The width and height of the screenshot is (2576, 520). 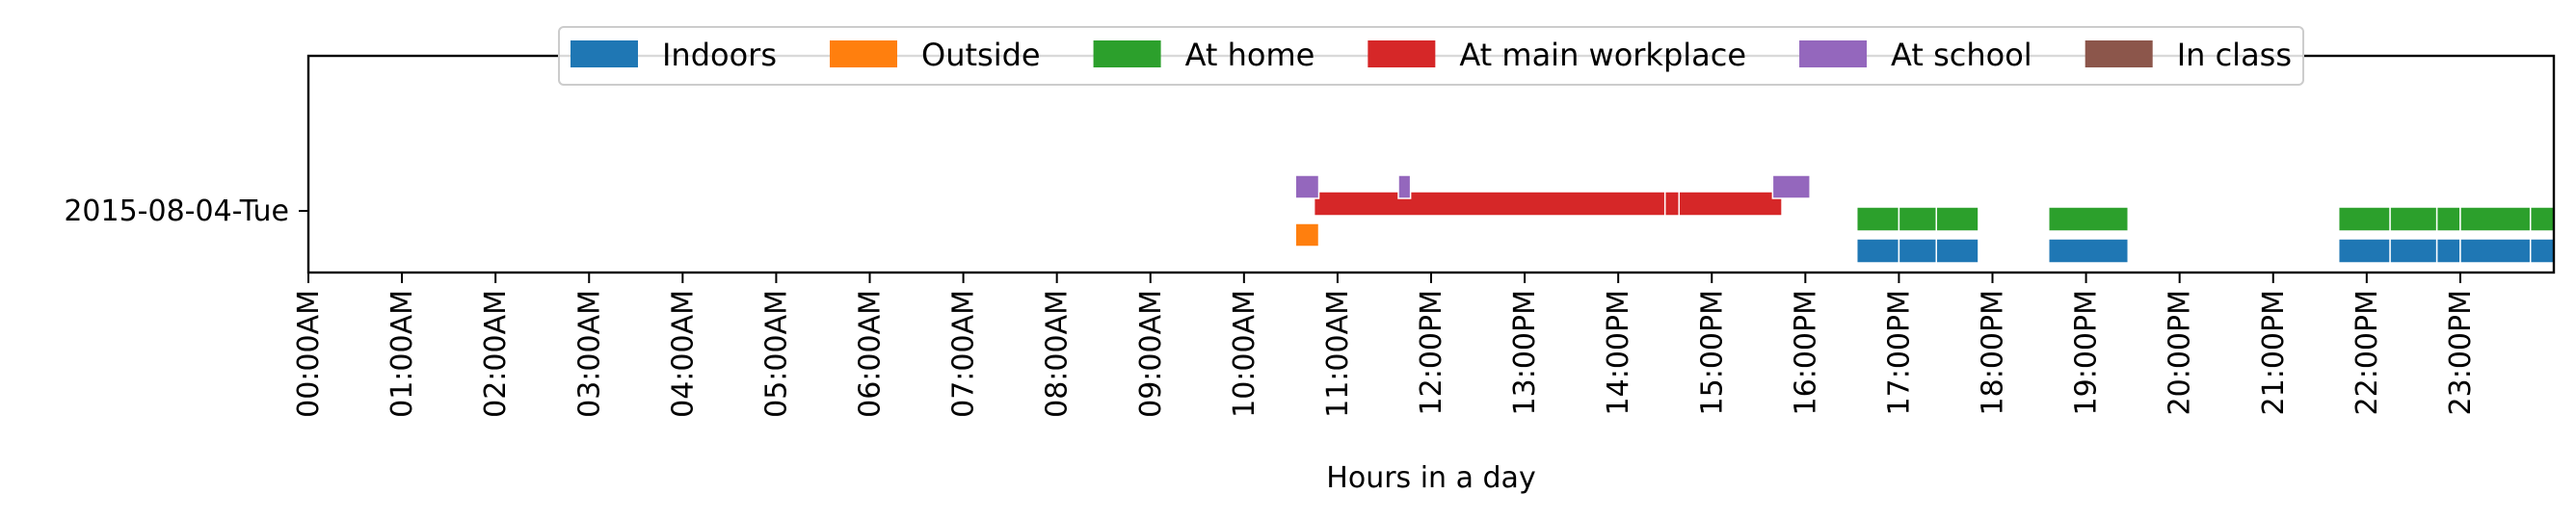 What do you see at coordinates (2461, 352) in the screenshot?
I see `x-tick-label: 23:00PM` at bounding box center [2461, 352].